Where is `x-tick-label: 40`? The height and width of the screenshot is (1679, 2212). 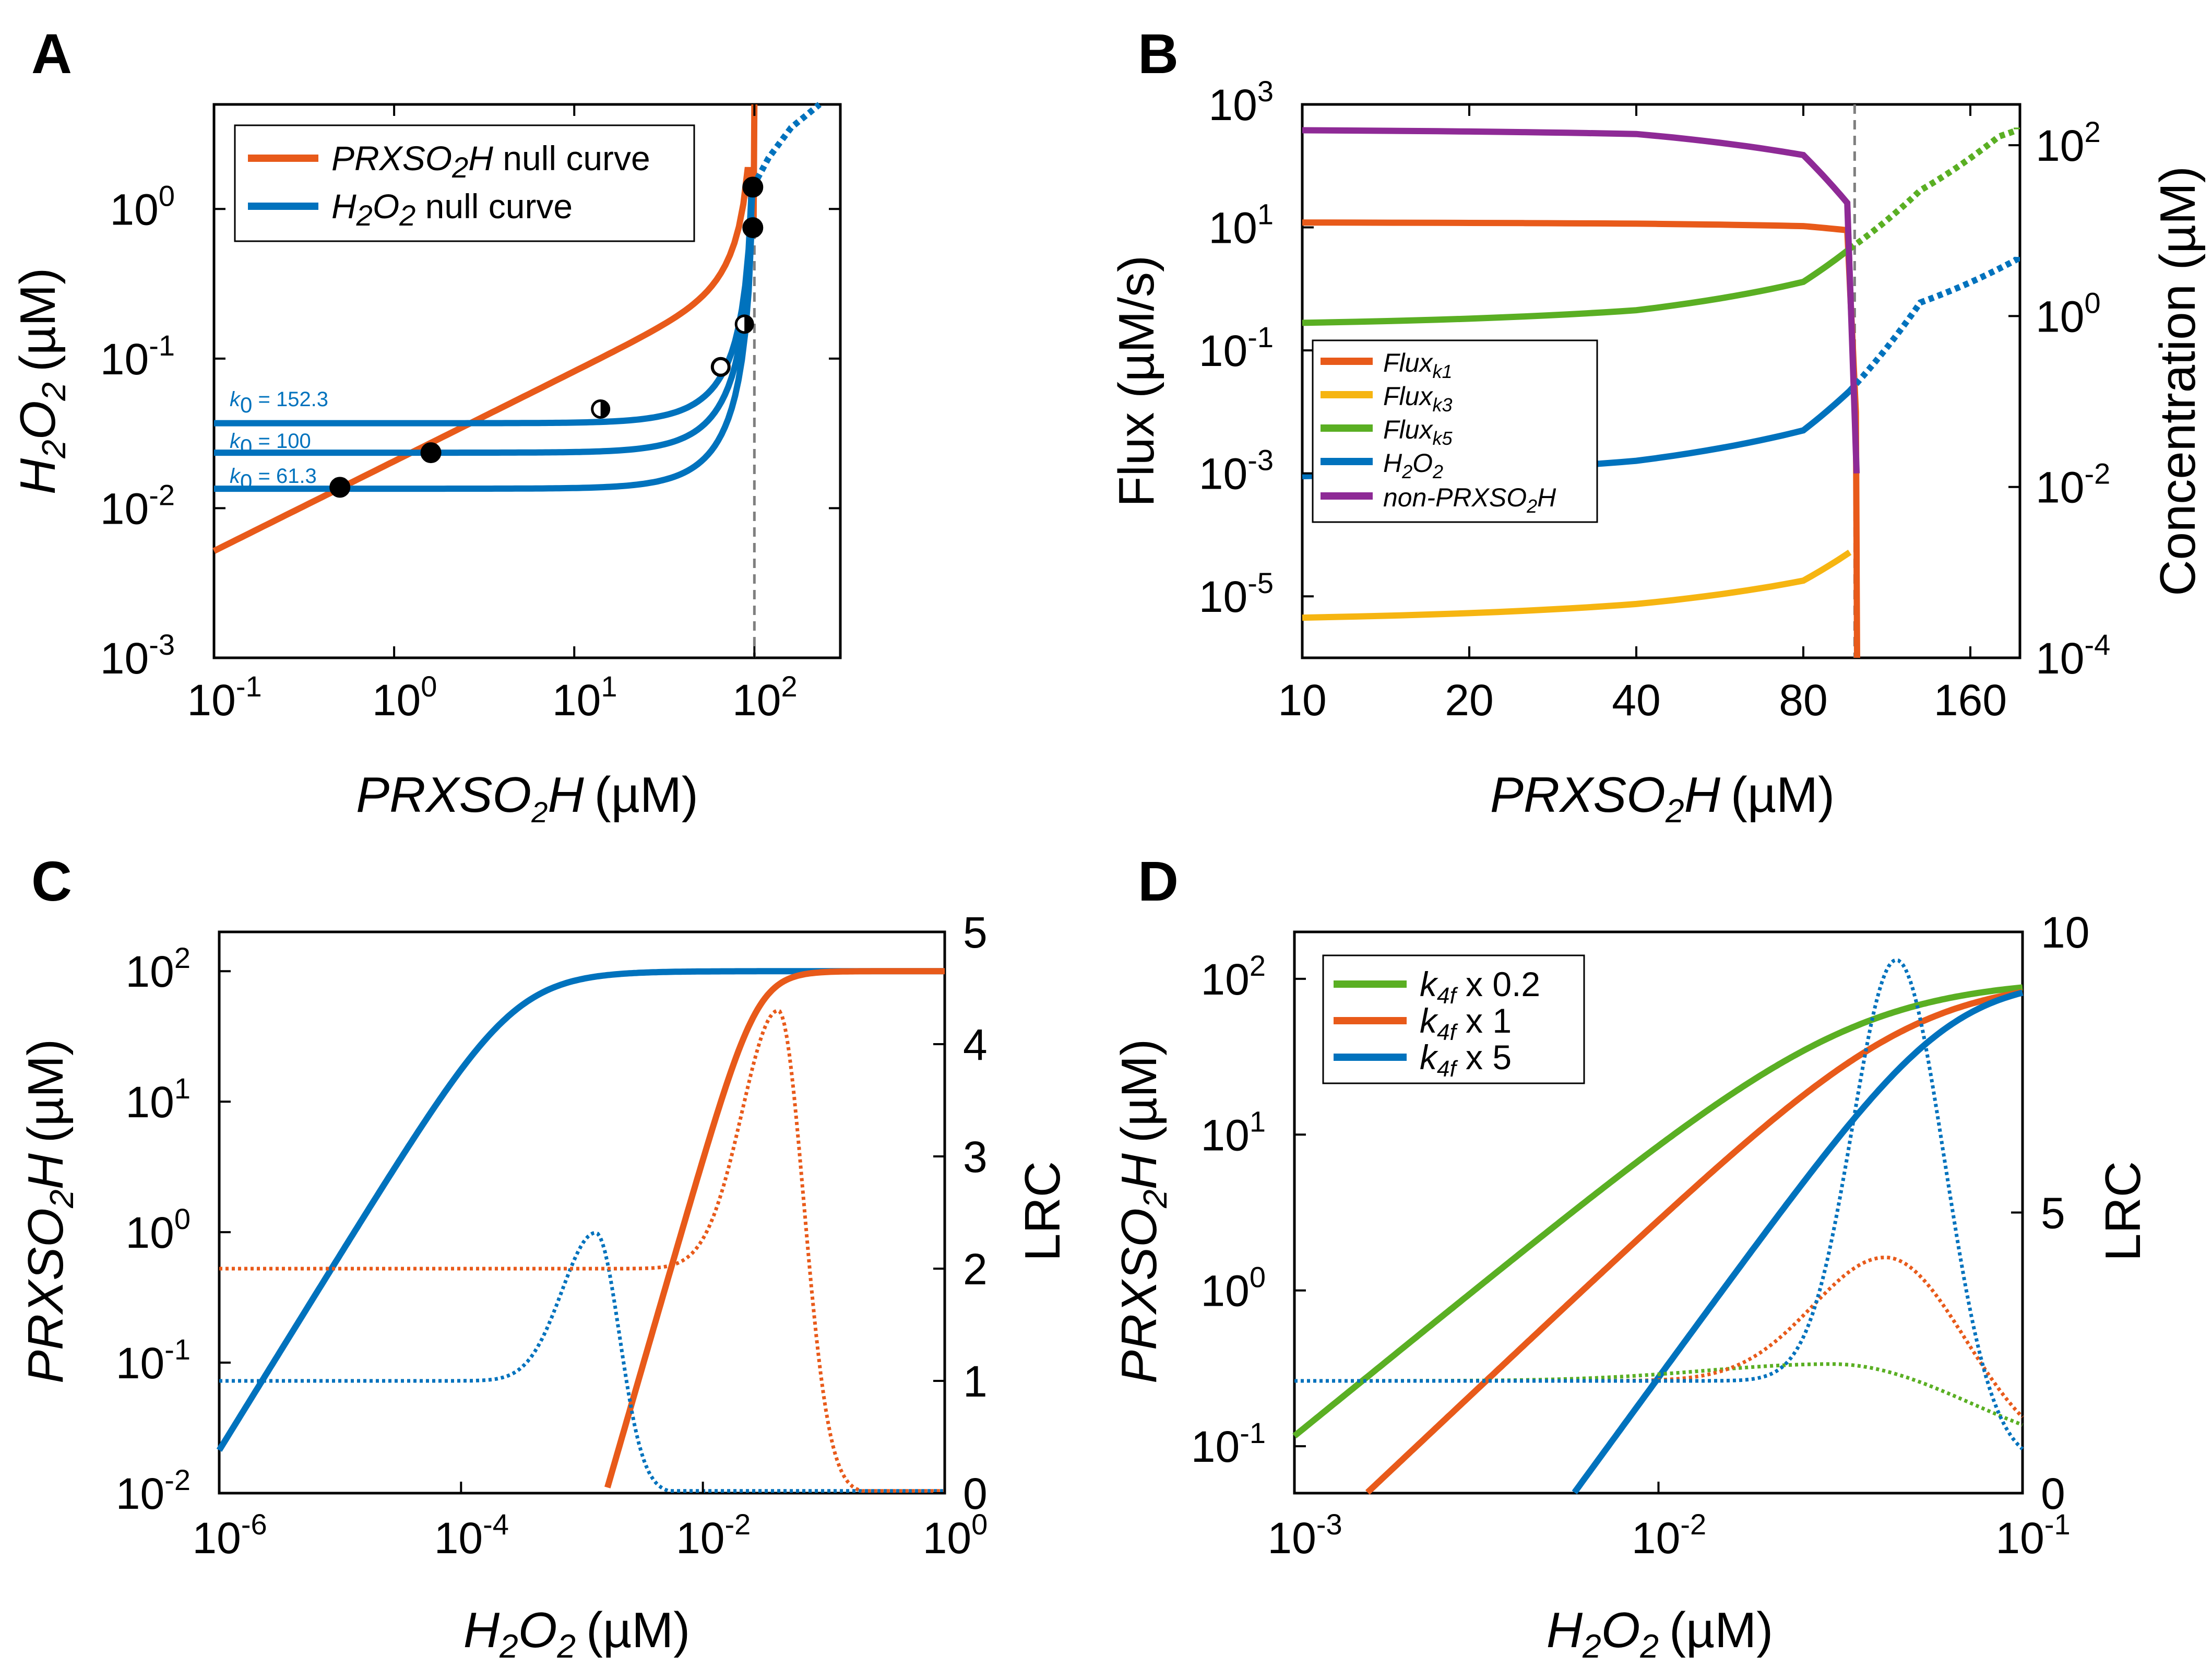 x-tick-label: 40 is located at coordinates (1636, 700).